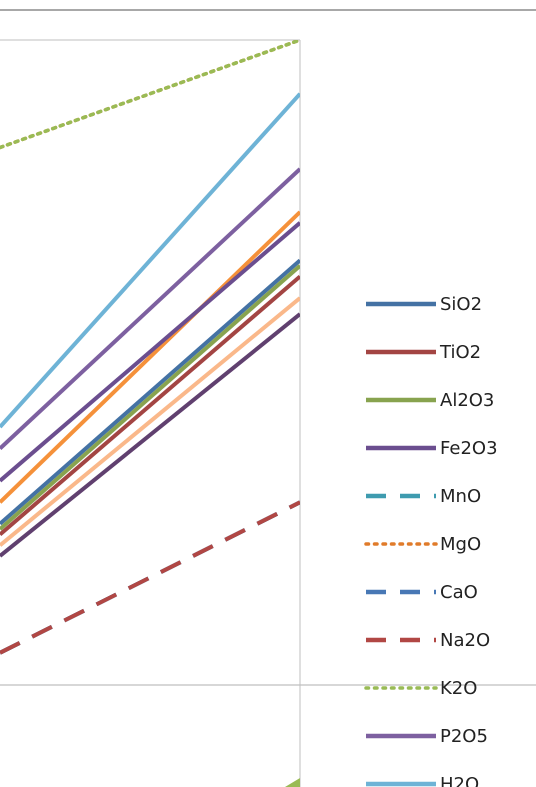  What do you see at coordinates (460, 352) in the screenshot?
I see `legend-label: TiO2` at bounding box center [460, 352].